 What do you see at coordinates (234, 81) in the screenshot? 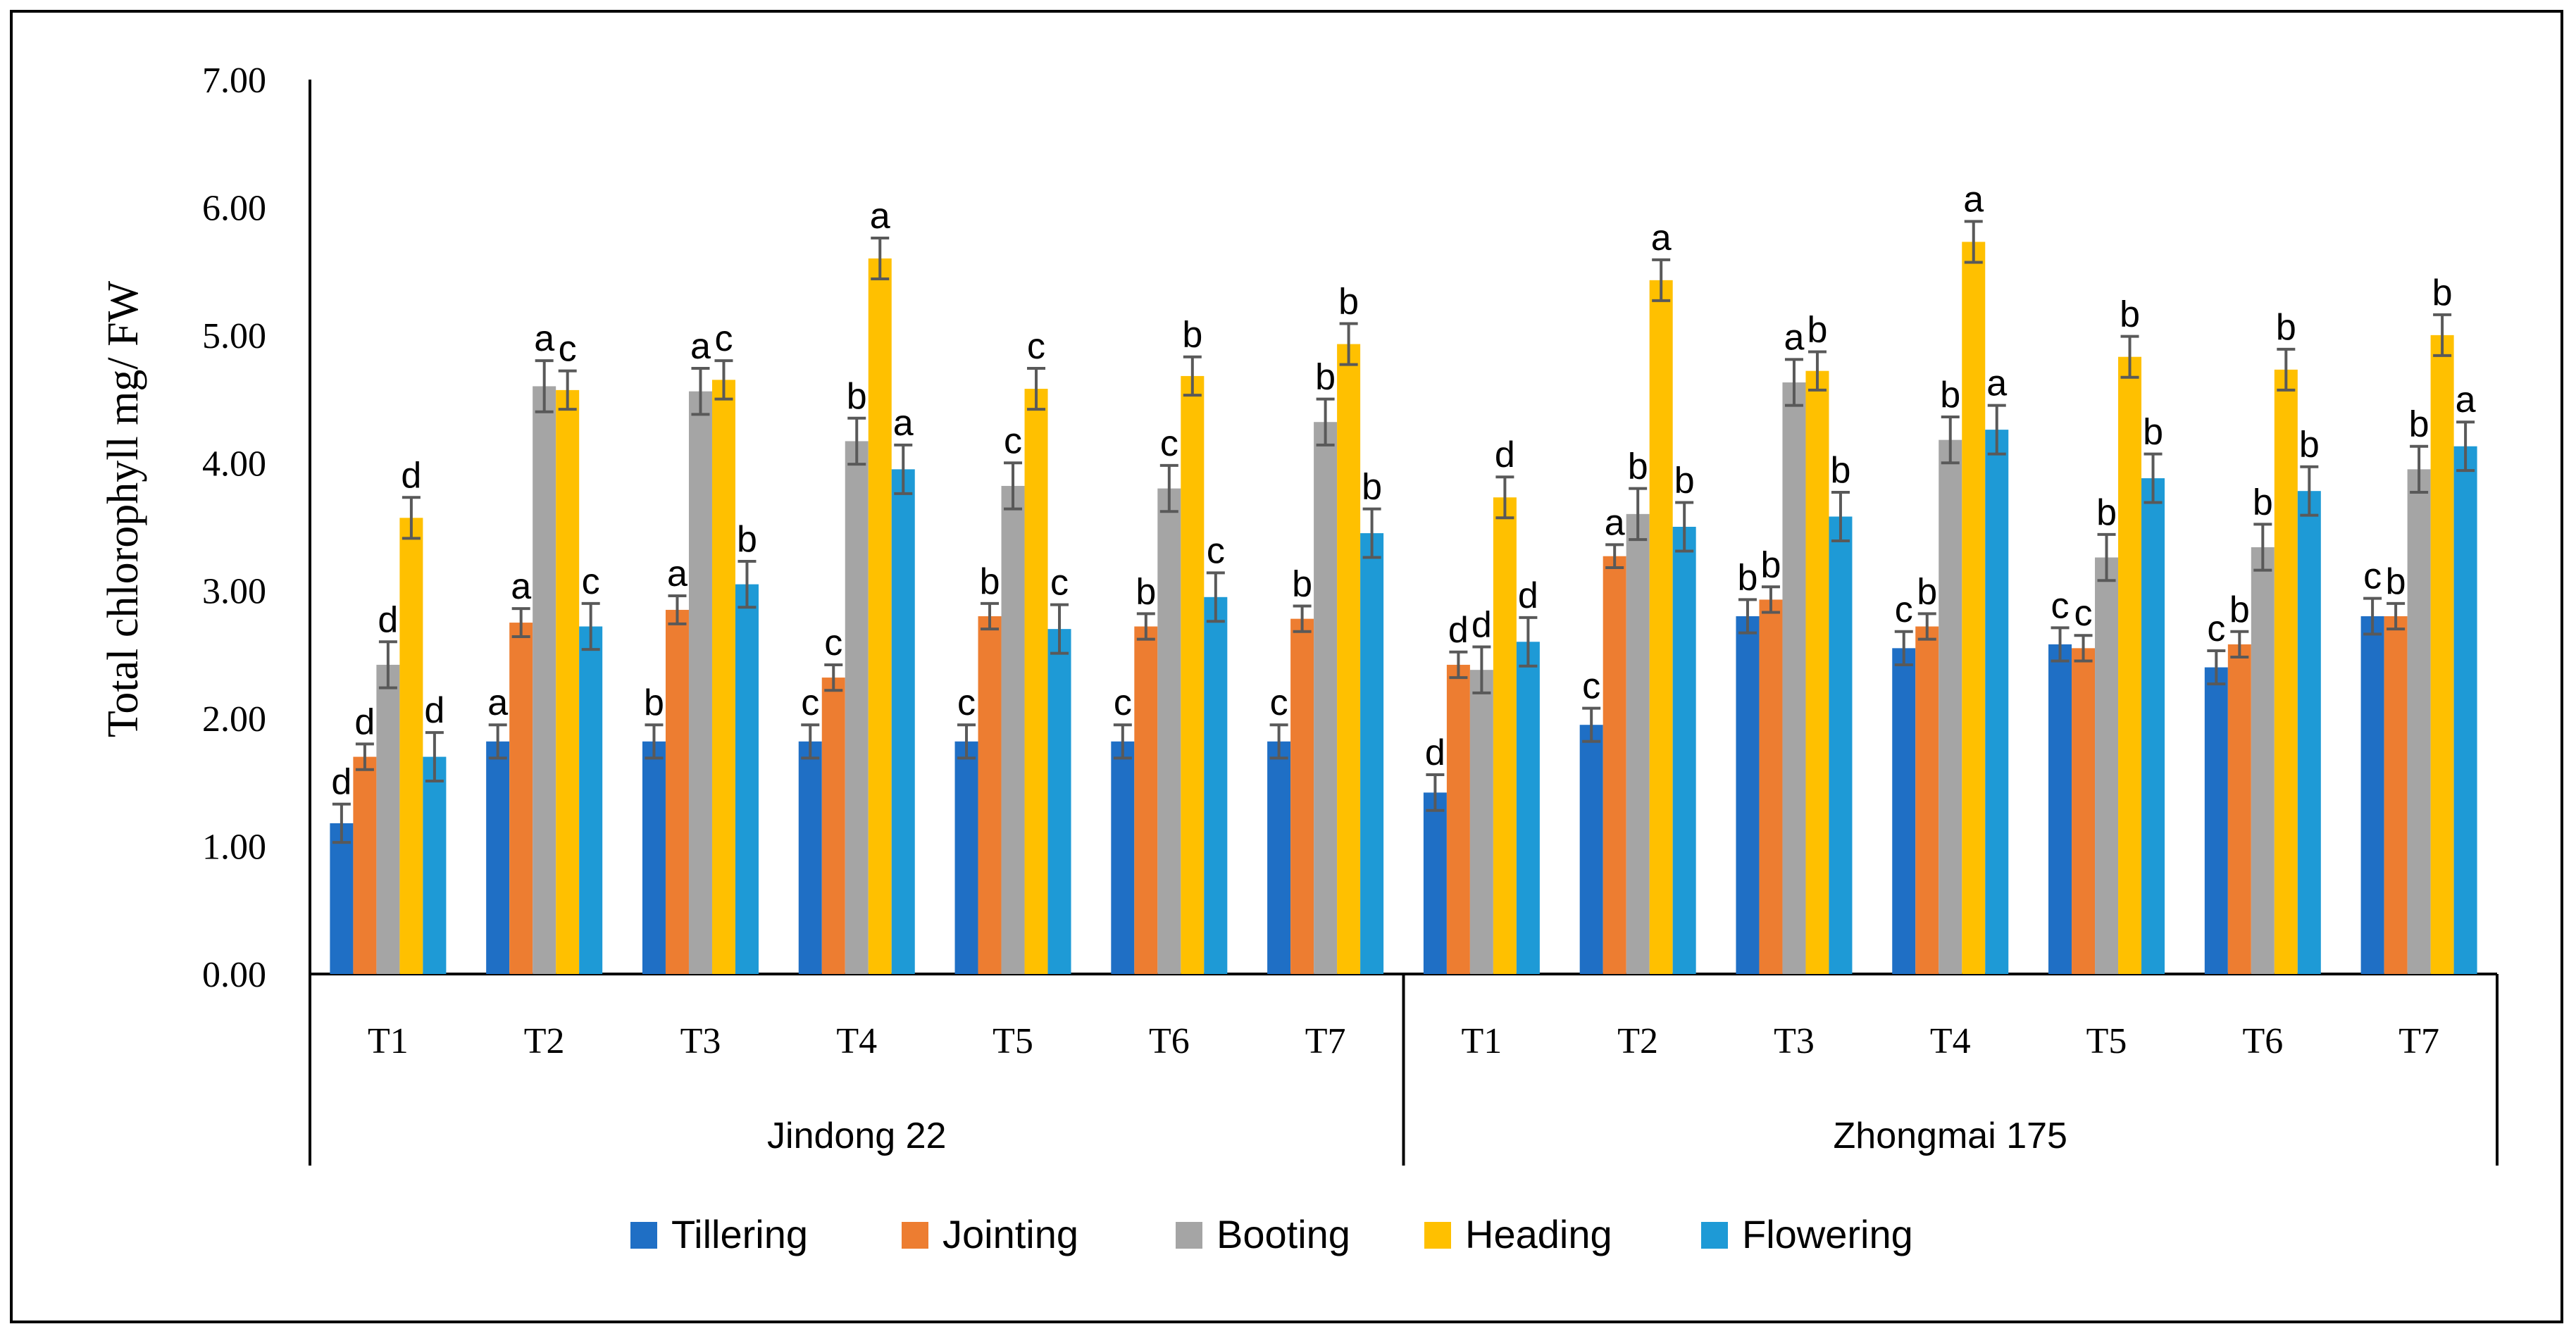
I see `y-tick-label: 7.00` at bounding box center [234, 81].